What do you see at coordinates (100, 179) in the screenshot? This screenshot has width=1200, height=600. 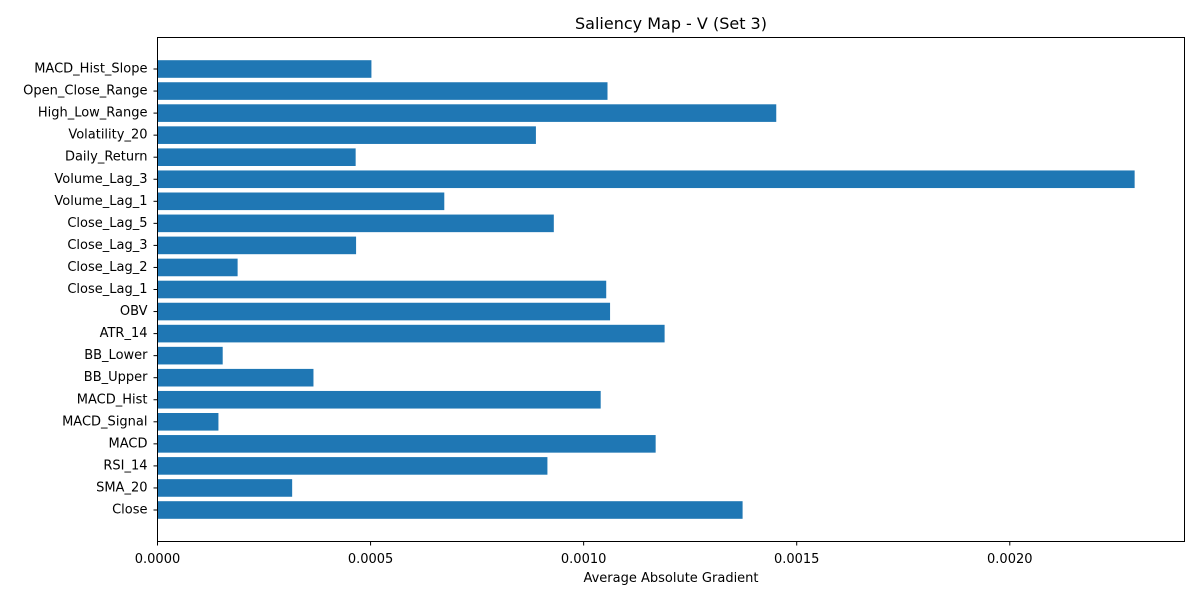 I see `y-tick-label-volume-lag-3: Volume_Lag_3` at bounding box center [100, 179].